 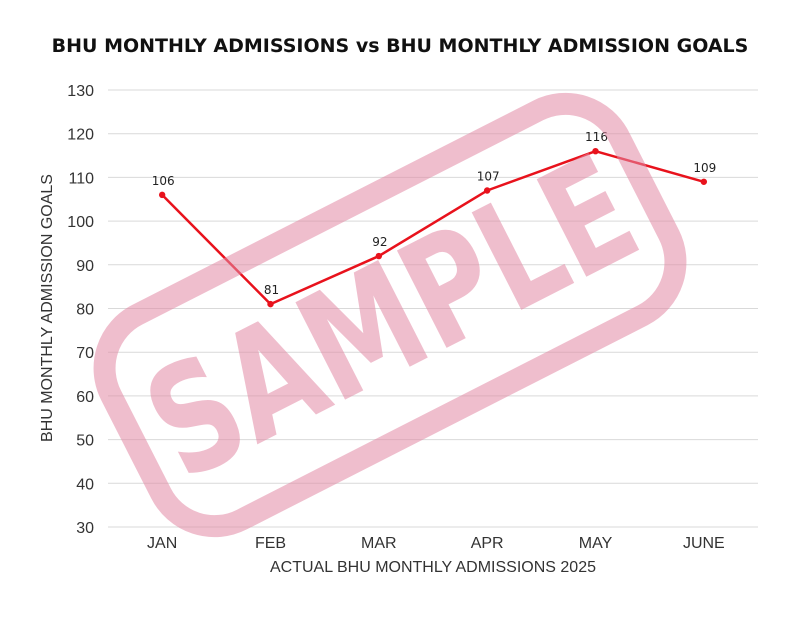 What do you see at coordinates (80, 222) in the screenshot?
I see `y-tick-label: 100` at bounding box center [80, 222].